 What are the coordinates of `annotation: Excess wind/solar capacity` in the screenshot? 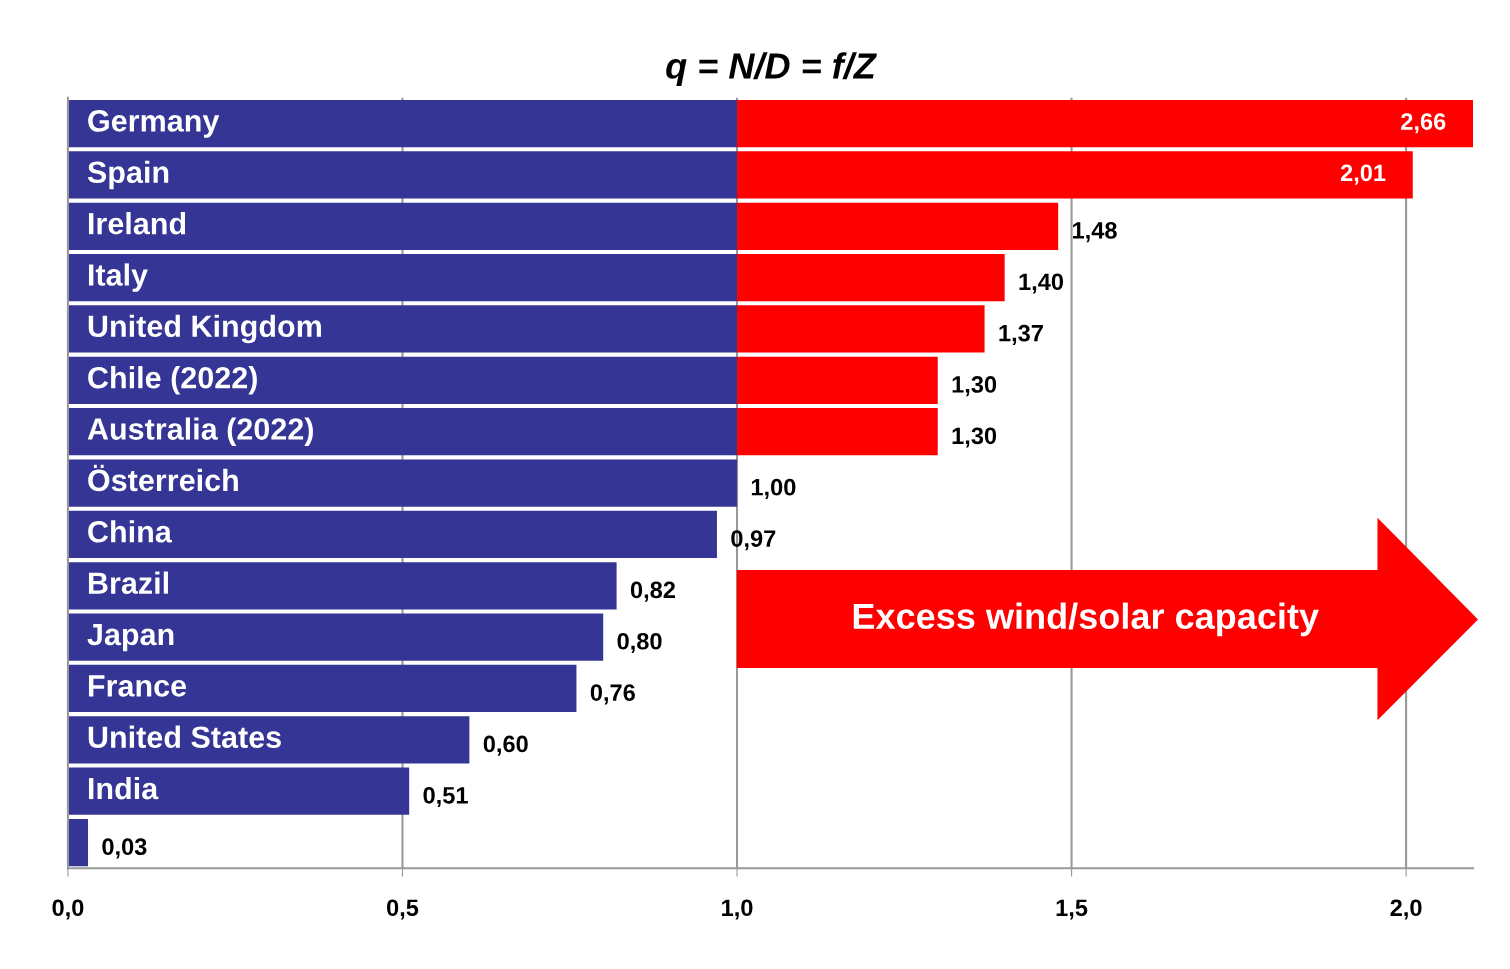 It's located at (1086, 619).